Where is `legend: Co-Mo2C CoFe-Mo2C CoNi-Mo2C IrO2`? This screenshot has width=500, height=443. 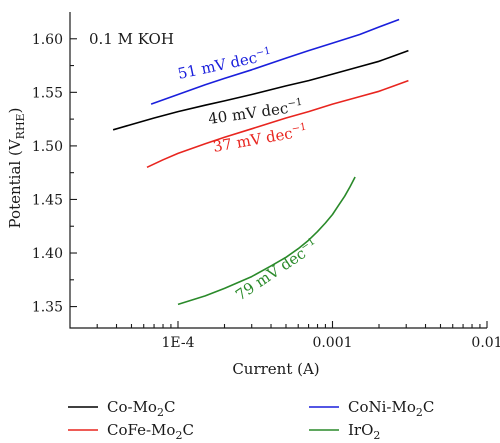
legend: Co-Mo2C CoFe-Mo2C CoNi-Mo2C IrO2 is located at coordinates (251, 420).